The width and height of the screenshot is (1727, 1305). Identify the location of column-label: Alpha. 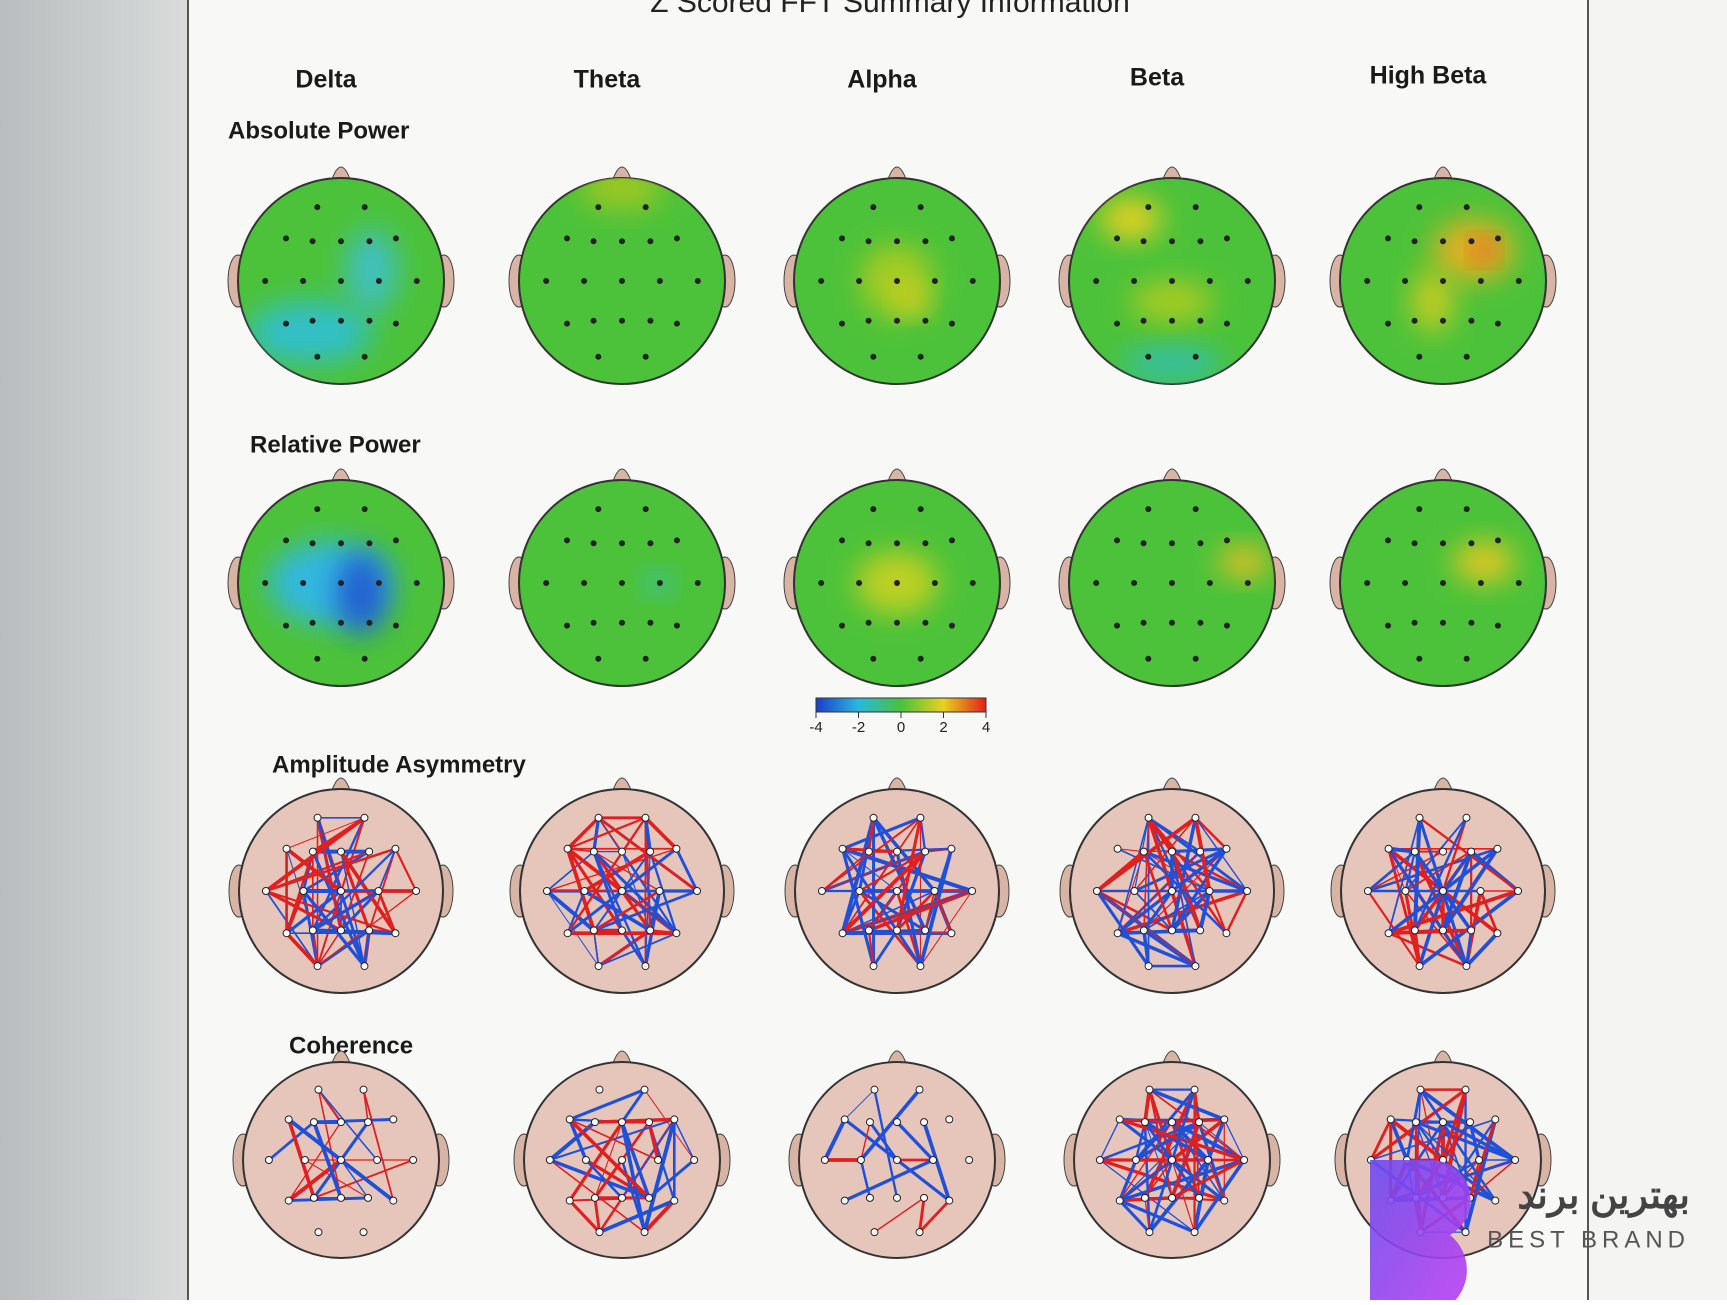
(882, 80).